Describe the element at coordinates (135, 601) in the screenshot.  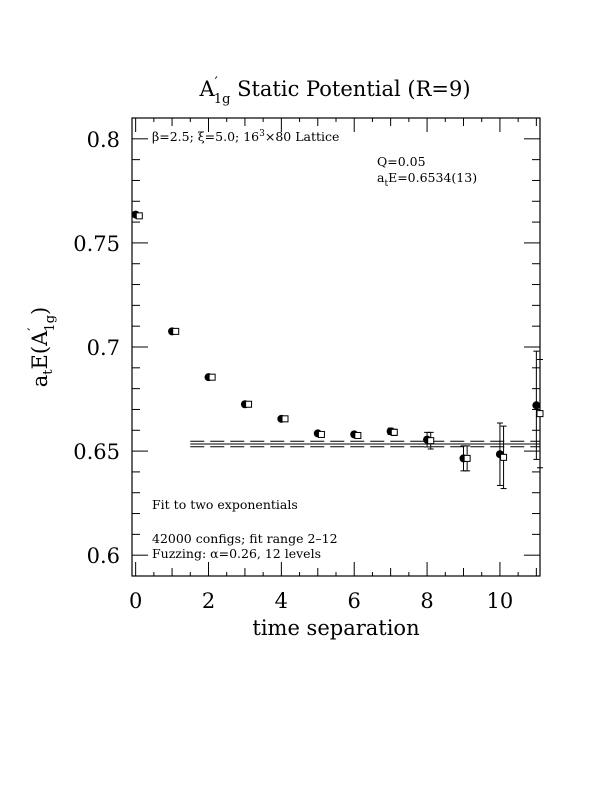
I see `x-tick-label: 0` at that location.